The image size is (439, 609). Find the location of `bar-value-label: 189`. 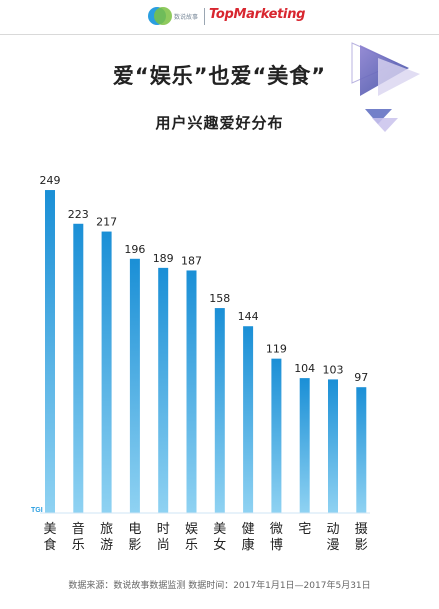

bar-value-label: 189 is located at coordinates (163, 258).